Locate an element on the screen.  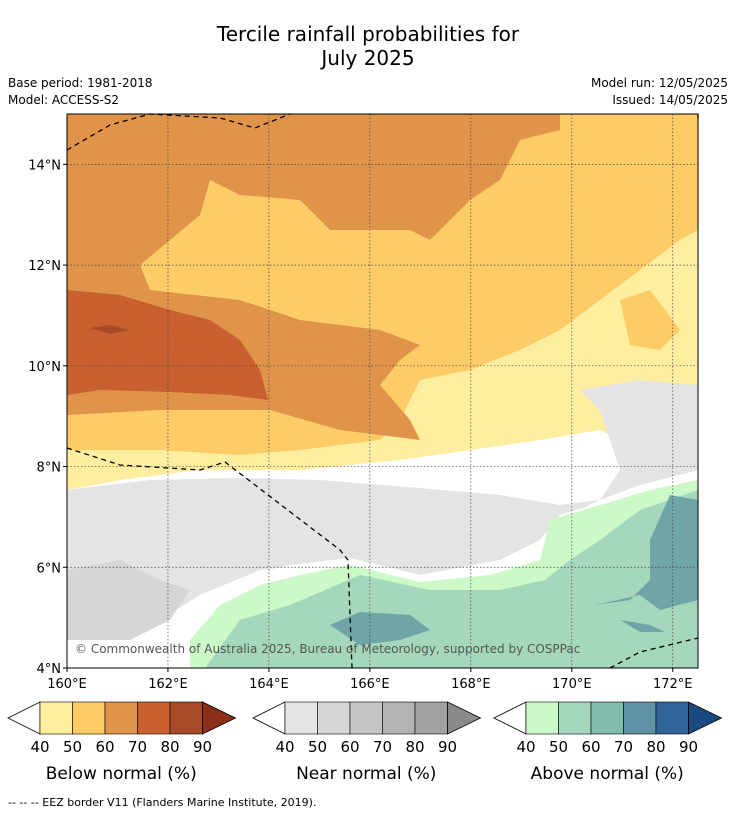
below-80-region-spot is located at coordinates (110, 329).